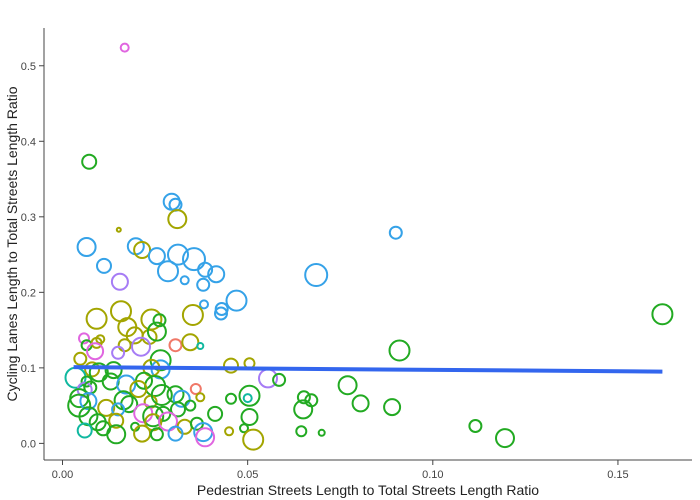 Image resolution: width=700 pixels, height=500 pixels. I want to click on y-tick-label: 0.5, so click(28, 67).